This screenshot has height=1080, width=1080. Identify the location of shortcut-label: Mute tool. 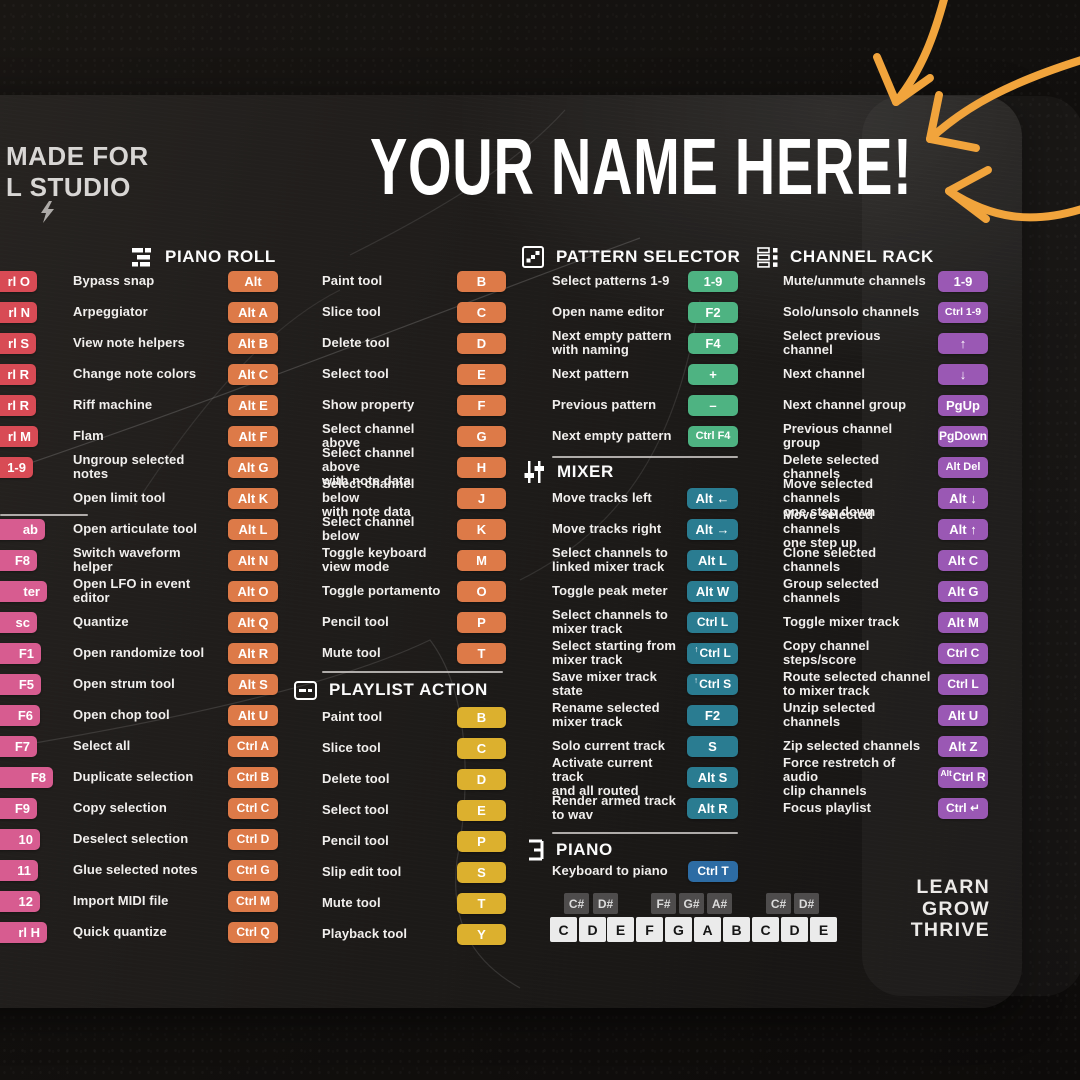
(351, 652).